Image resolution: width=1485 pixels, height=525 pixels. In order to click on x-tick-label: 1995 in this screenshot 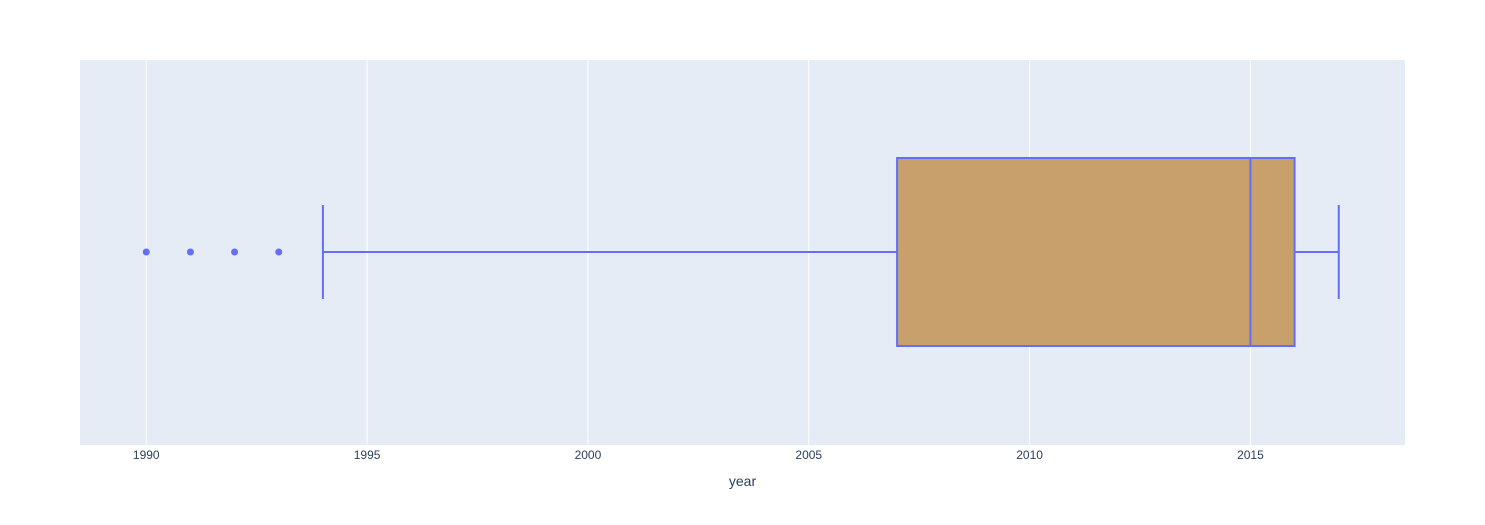, I will do `click(367, 455)`.